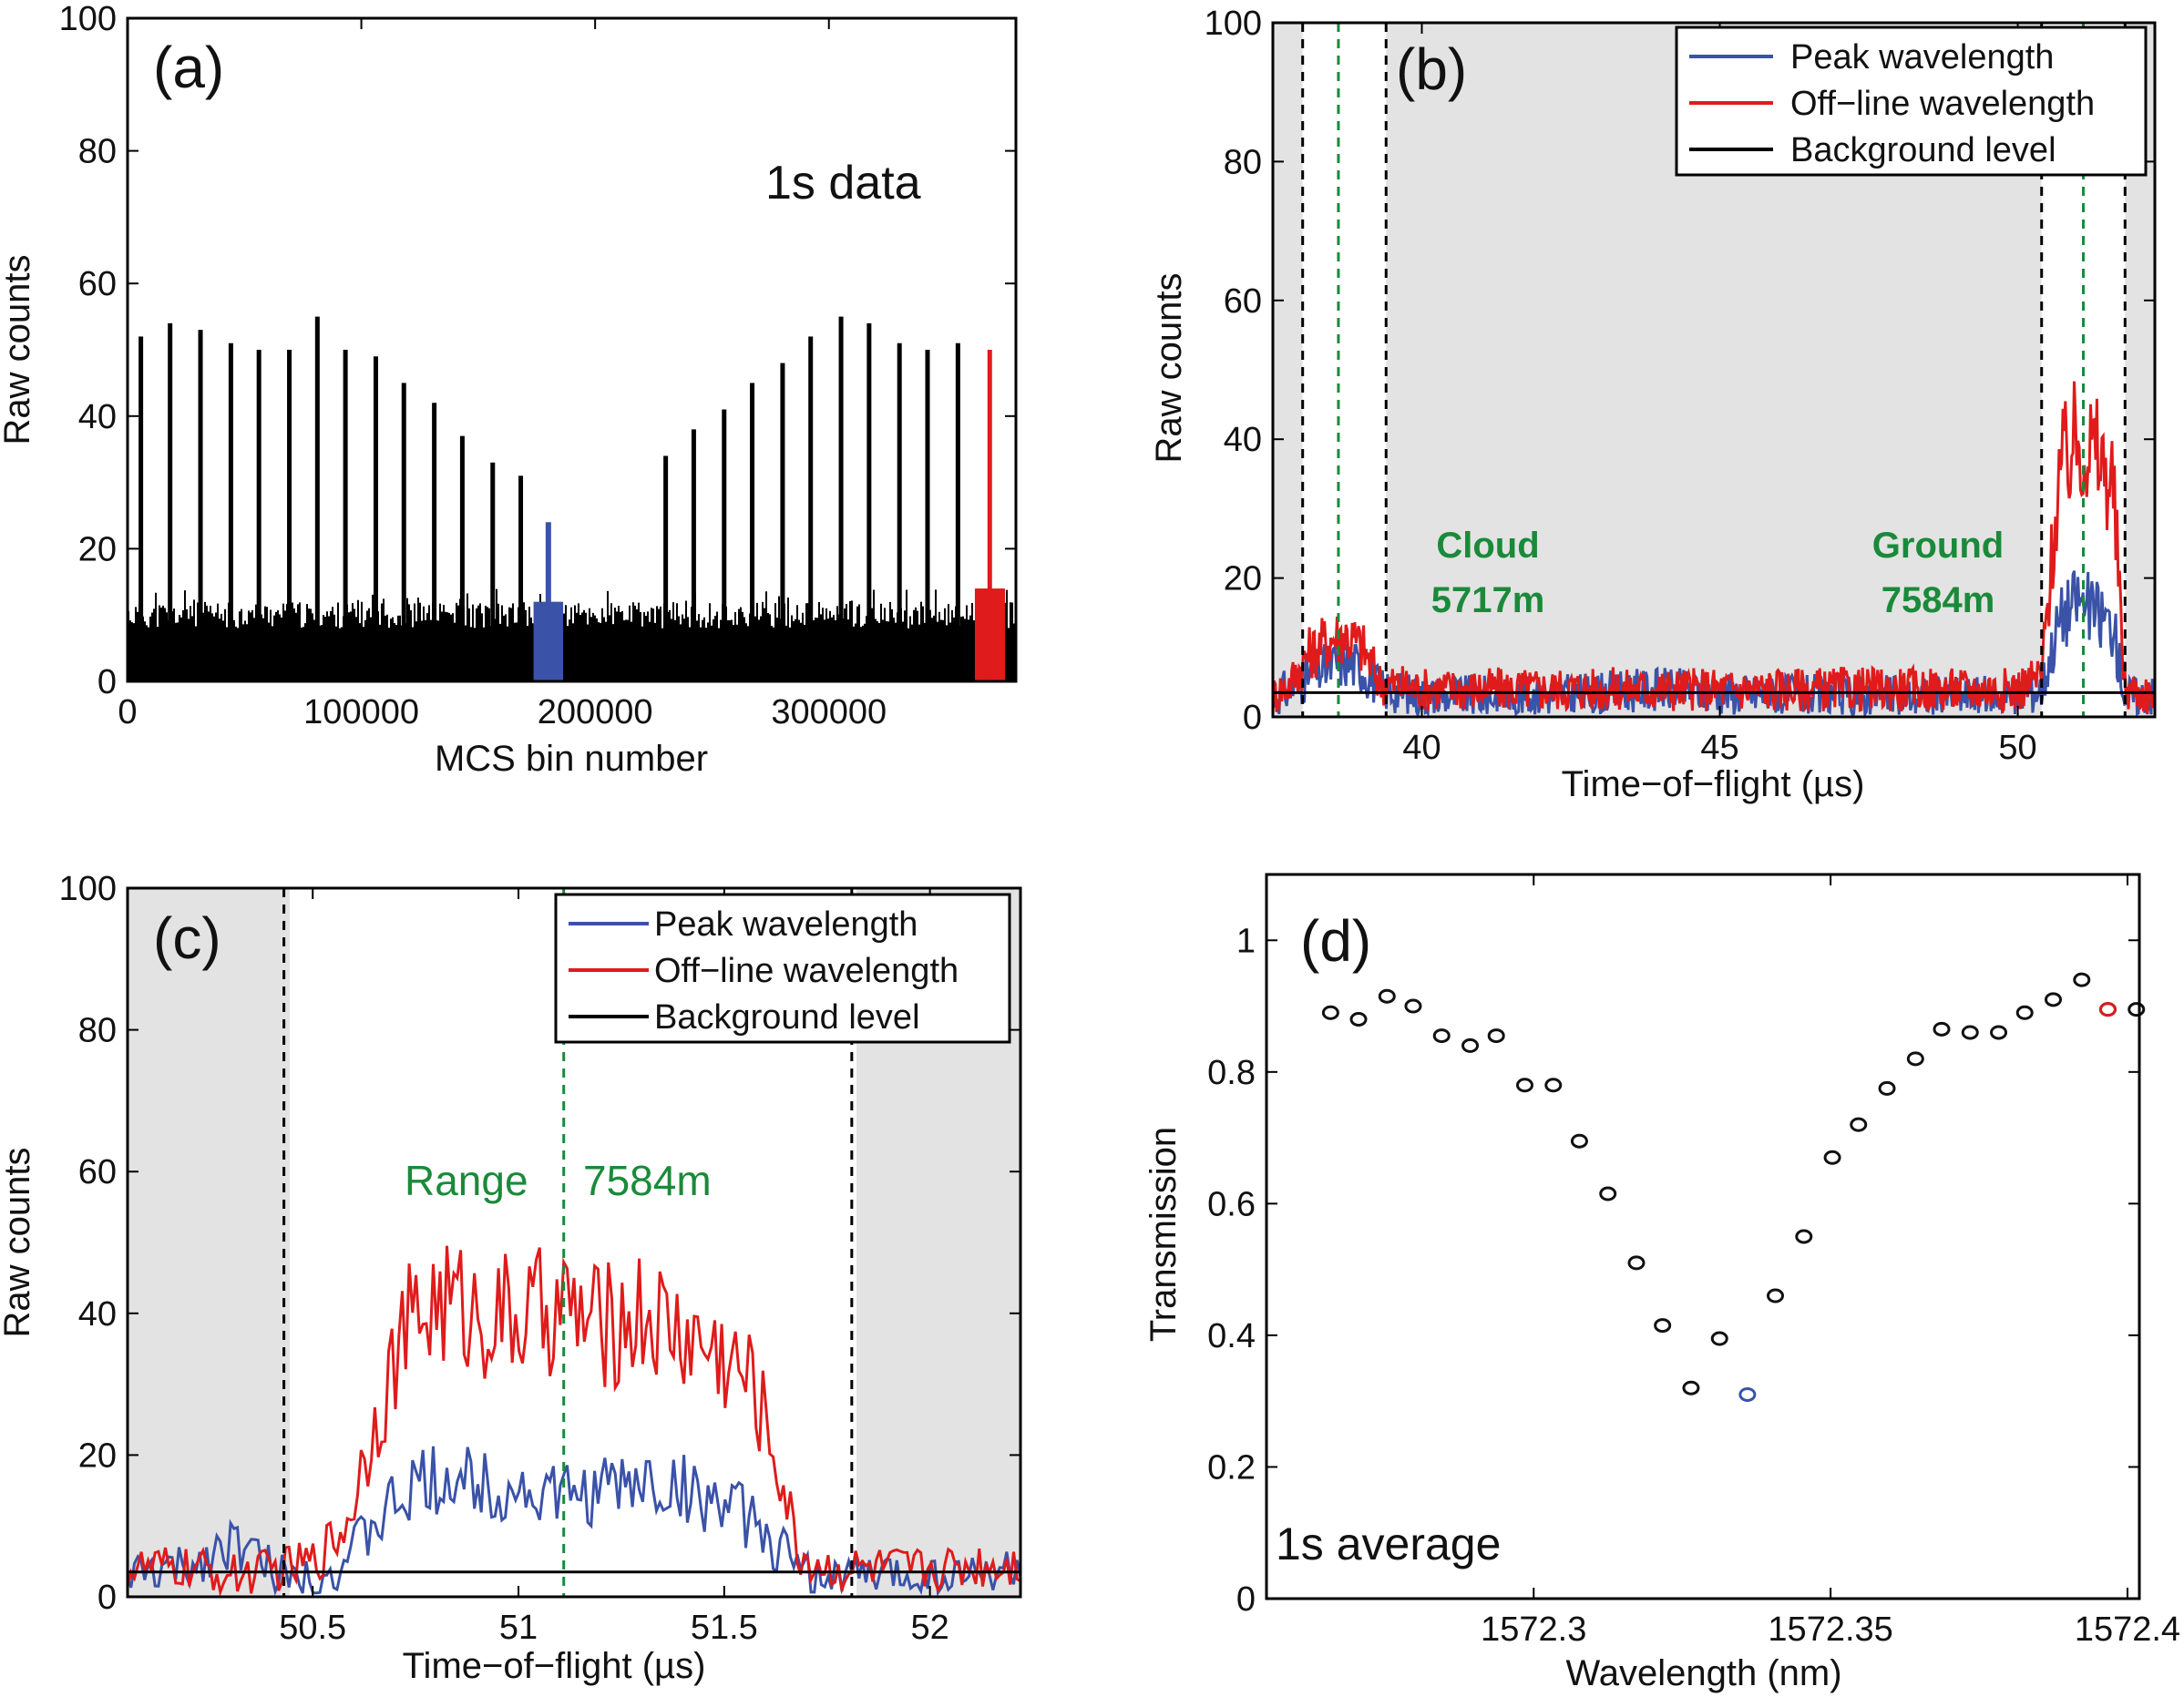  Describe the element at coordinates (1938, 600) in the screenshot. I see `panel-b-ground-range: 7584m` at that location.